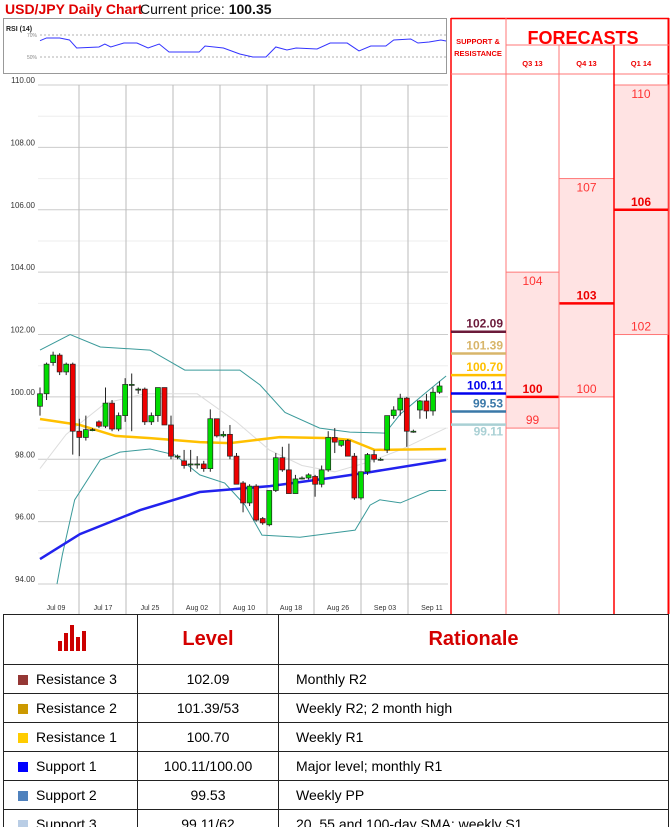 The width and height of the screenshot is (672, 827). What do you see at coordinates (208, 708) in the screenshot?
I see `level-value: 101.39/53` at bounding box center [208, 708].